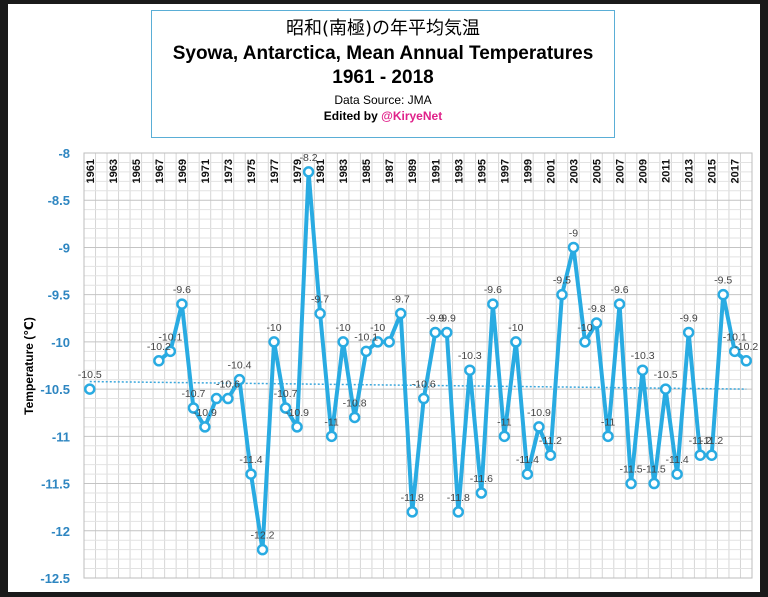 The width and height of the screenshot is (768, 597). What do you see at coordinates (55, 389) in the screenshot?
I see `y-tick-label: -10.5` at bounding box center [55, 389].